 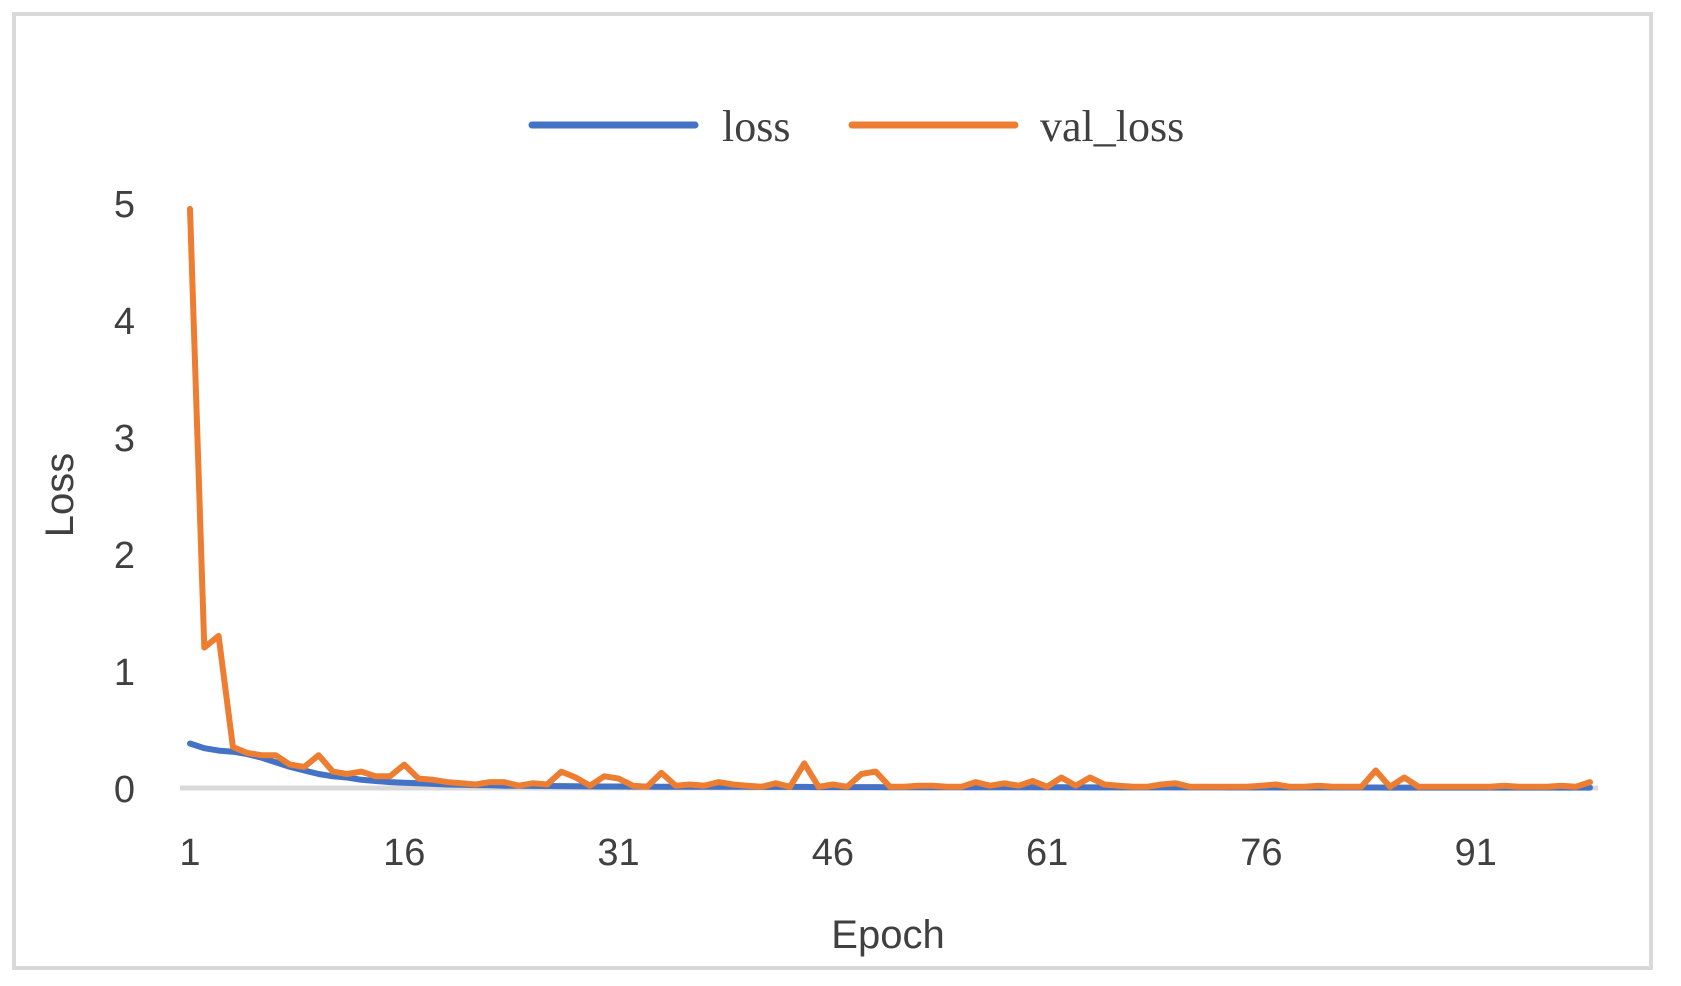 I want to click on y-tick-label: 2, so click(x=124, y=556).